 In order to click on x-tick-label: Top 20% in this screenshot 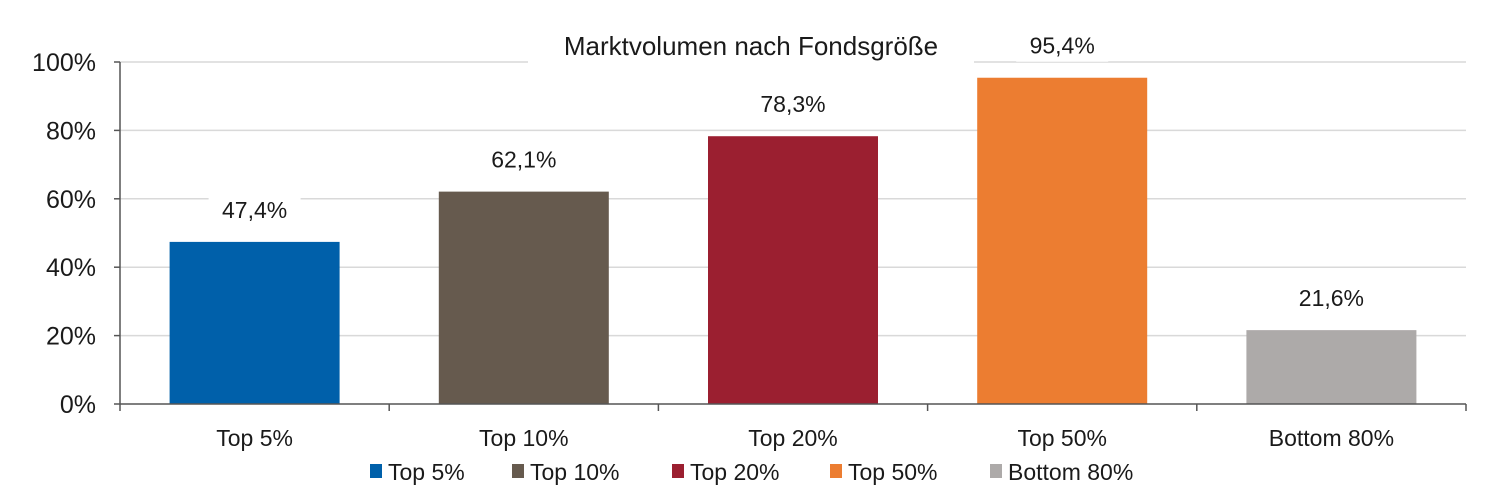, I will do `click(793, 438)`.